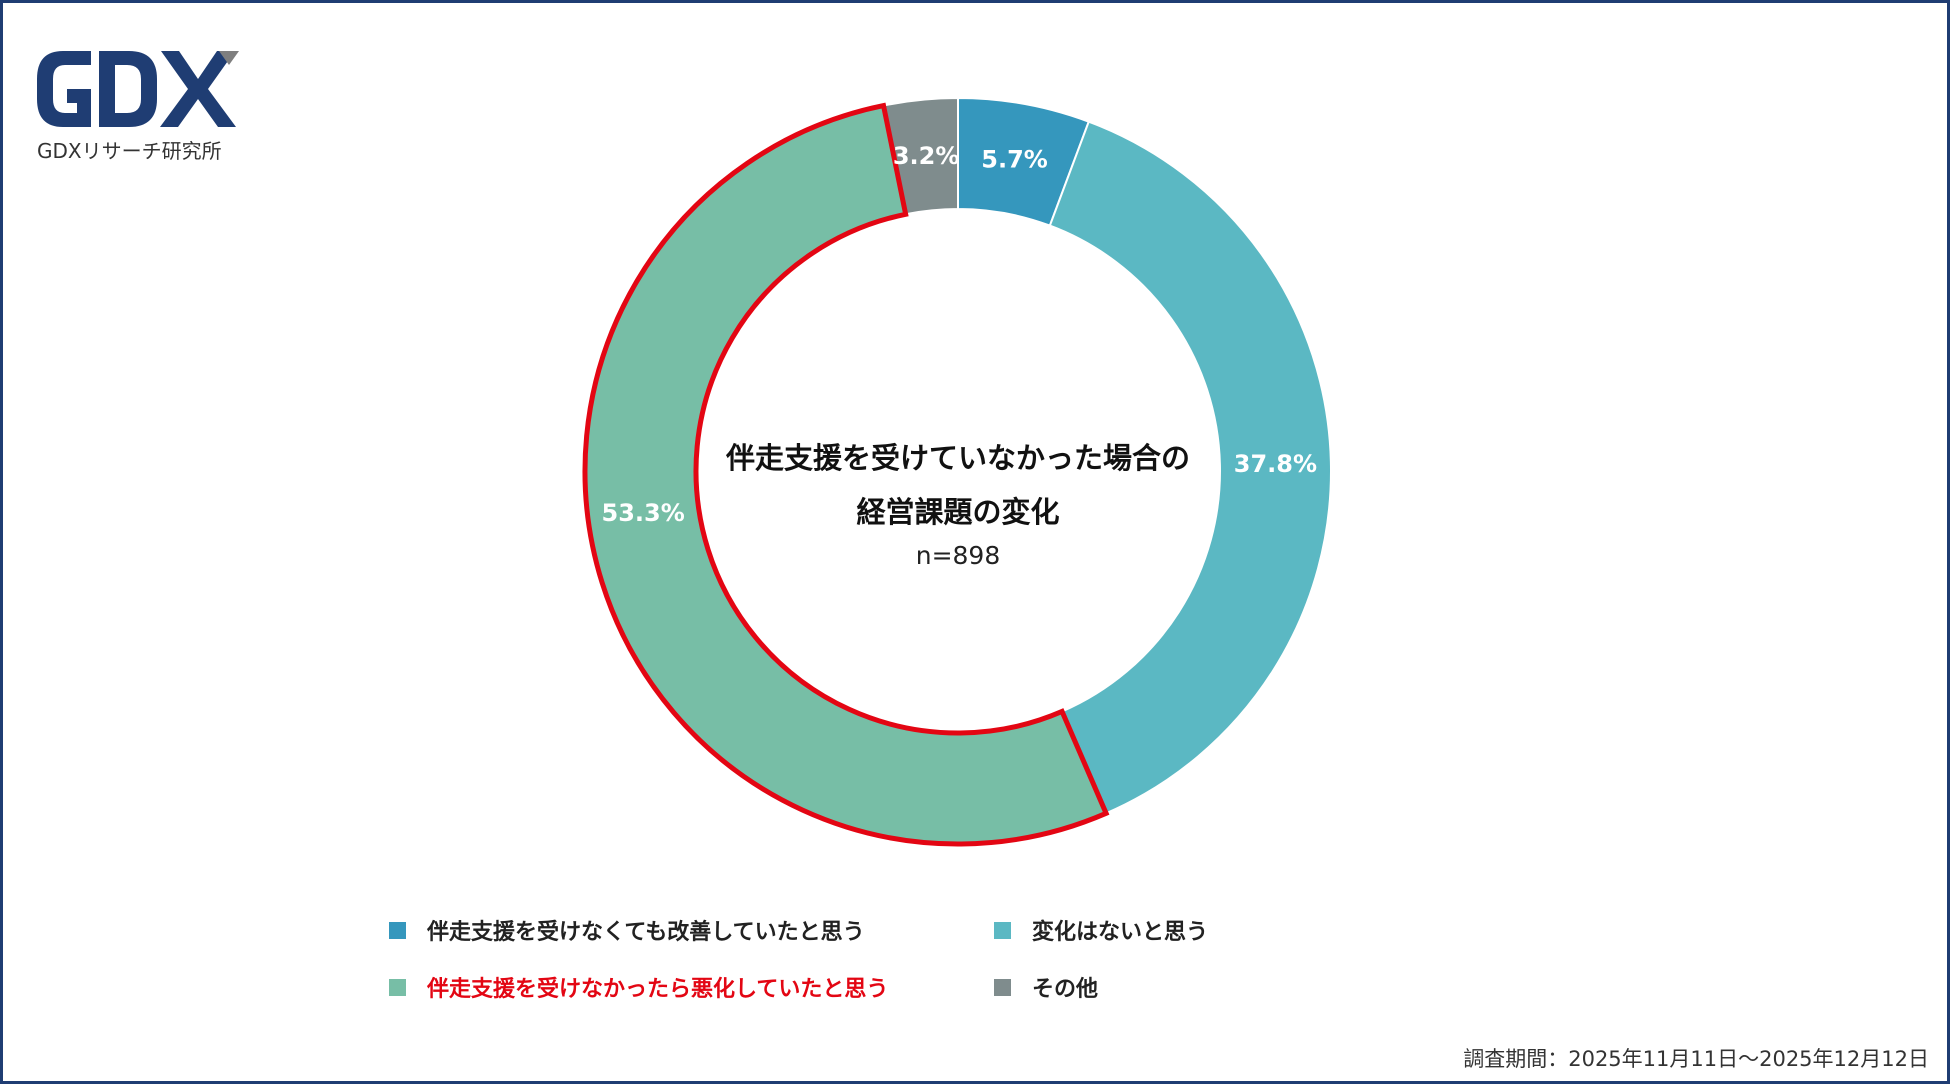  I want to click on legend-item-improved: 伴走支援を受けなくても改善していたと思う, so click(627, 930).